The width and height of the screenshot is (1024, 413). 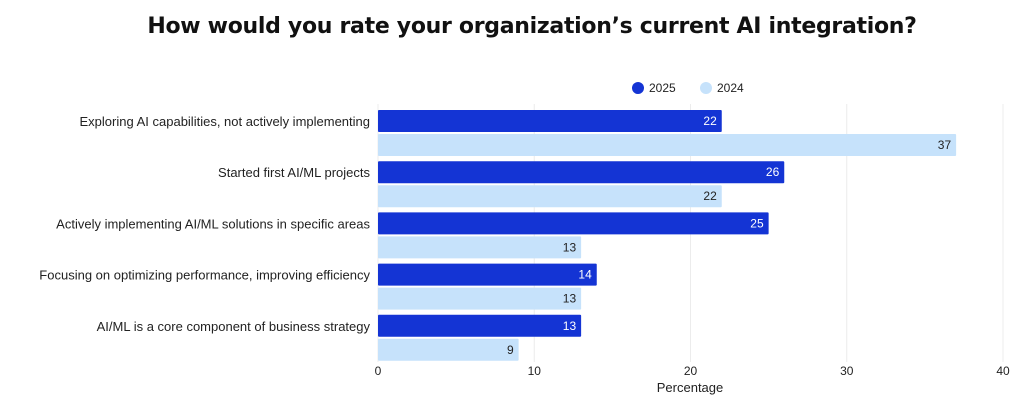 I want to click on data-label-2025-4: 13, so click(x=570, y=326).